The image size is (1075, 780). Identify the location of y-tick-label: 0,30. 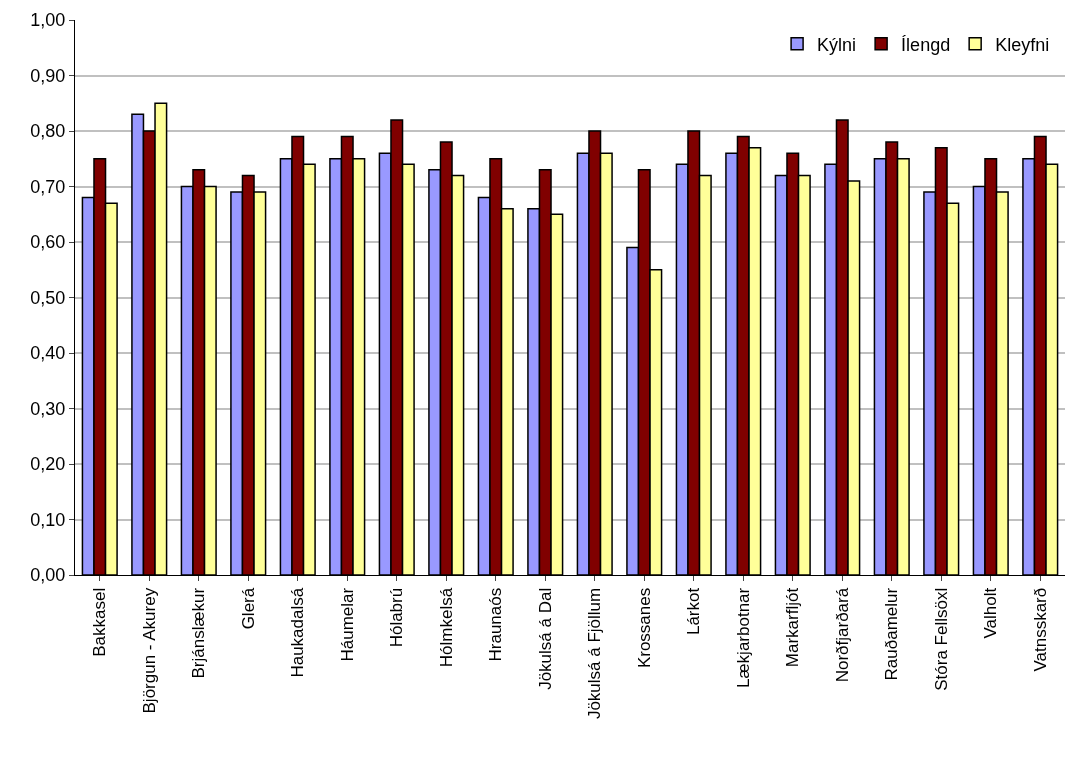
(48, 408).